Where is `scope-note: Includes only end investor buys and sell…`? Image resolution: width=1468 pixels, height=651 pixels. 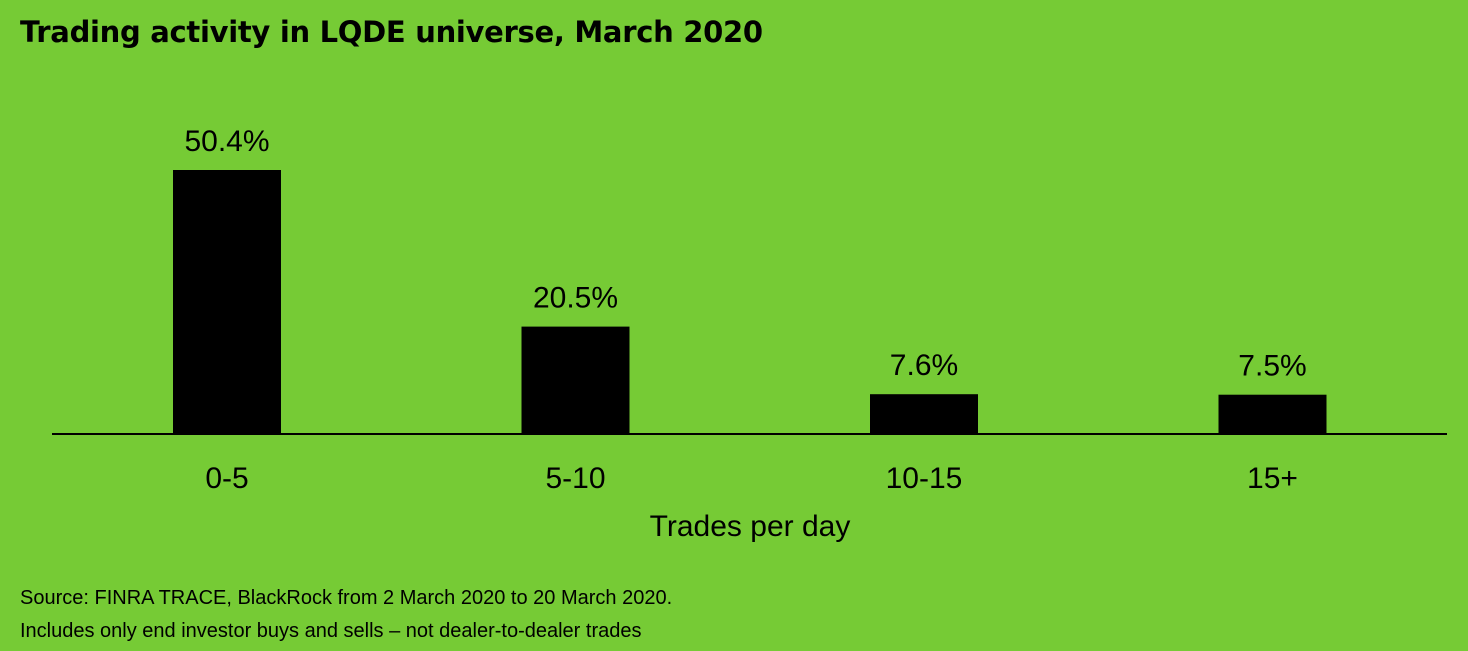
scope-note: Includes only end investor buys and sell… is located at coordinates (331, 631).